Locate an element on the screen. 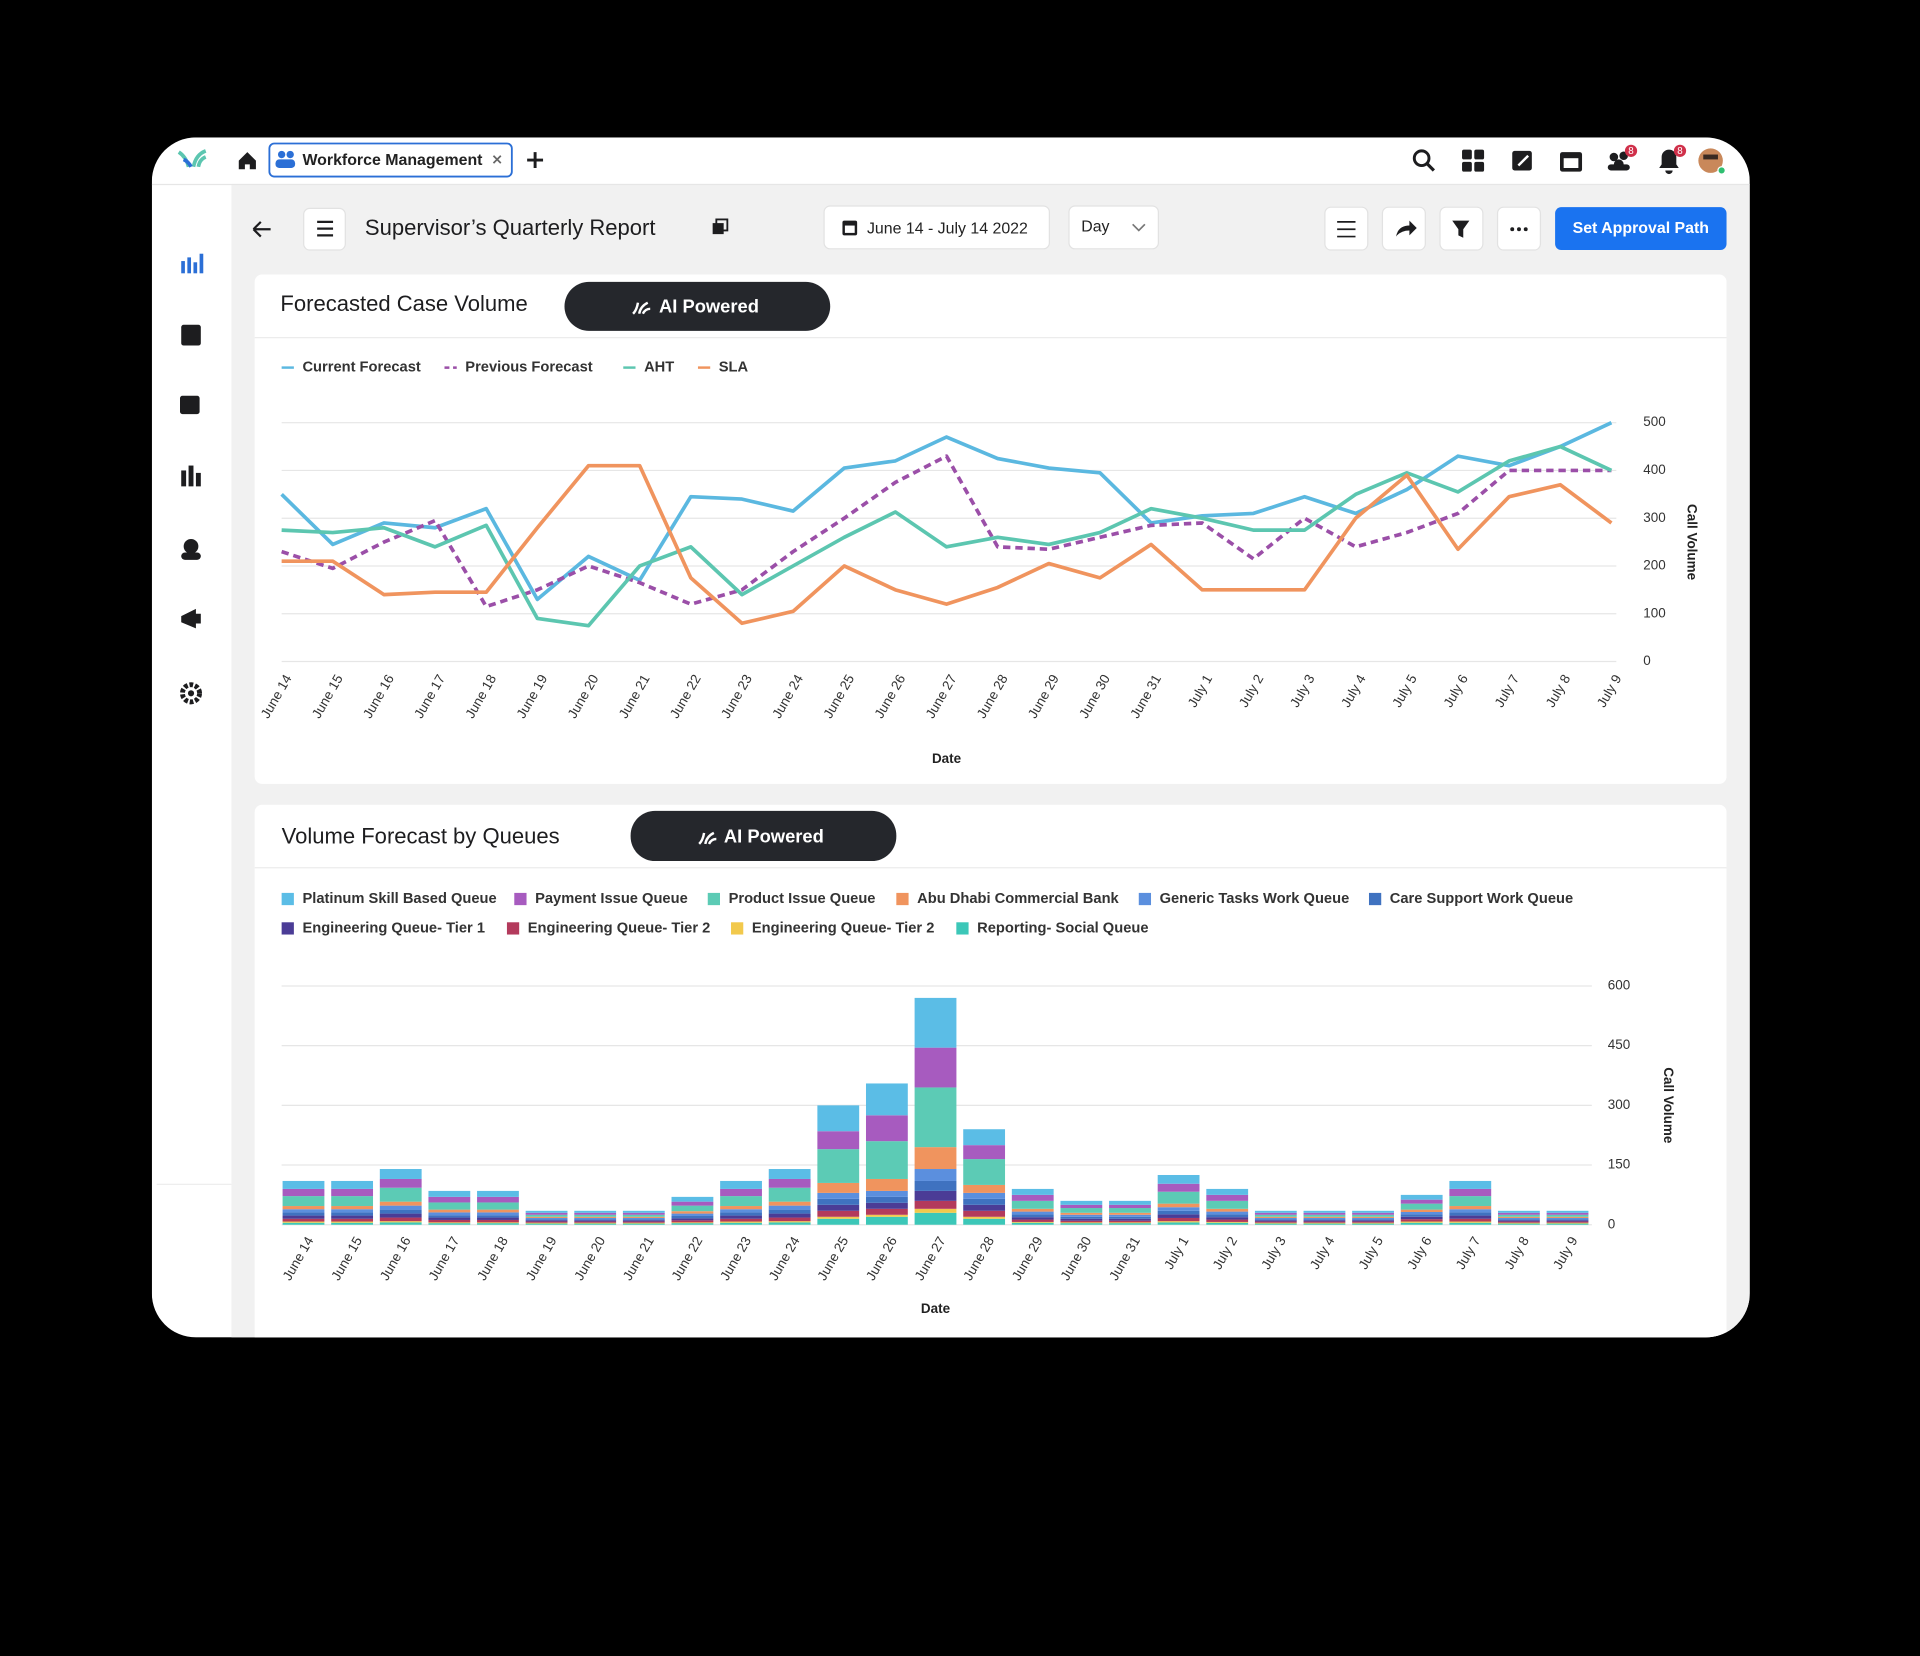 This screenshot has height=1656, width=1920. y-axis-label: Call Volume is located at coordinates (1691, 542).